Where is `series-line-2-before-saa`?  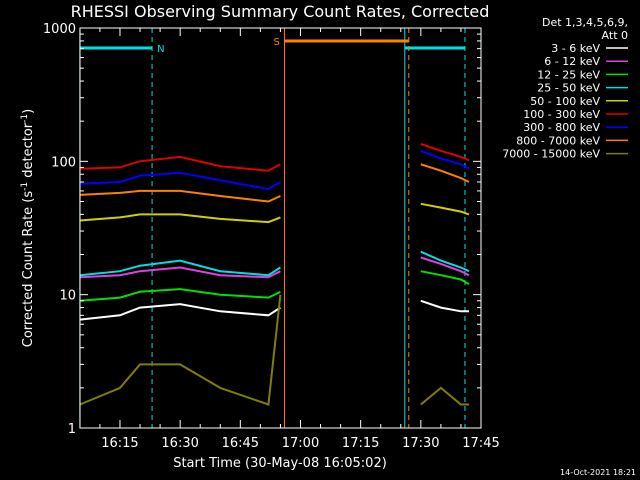 series-line-2-before-saa is located at coordinates (180, 272).